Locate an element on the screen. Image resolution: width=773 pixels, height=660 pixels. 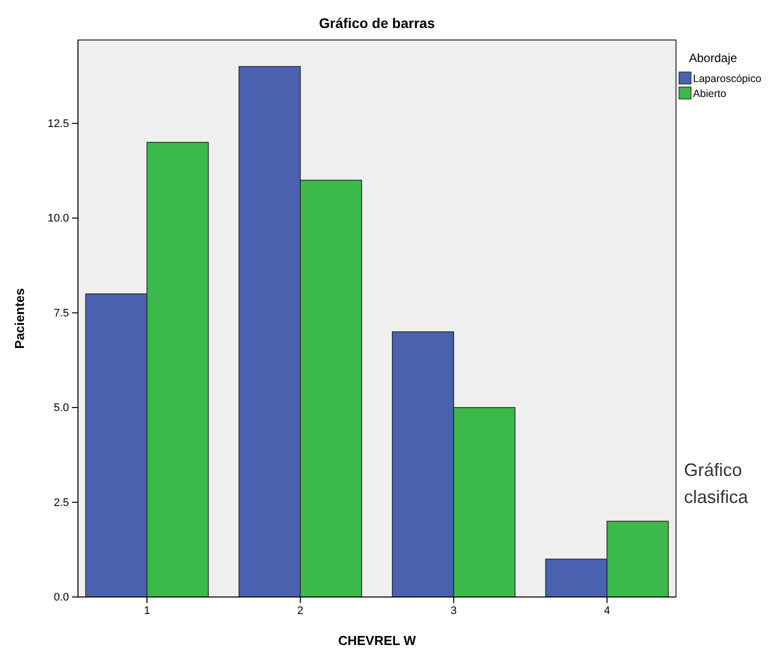
y-tick-label: 12.5 is located at coordinates (58, 124).